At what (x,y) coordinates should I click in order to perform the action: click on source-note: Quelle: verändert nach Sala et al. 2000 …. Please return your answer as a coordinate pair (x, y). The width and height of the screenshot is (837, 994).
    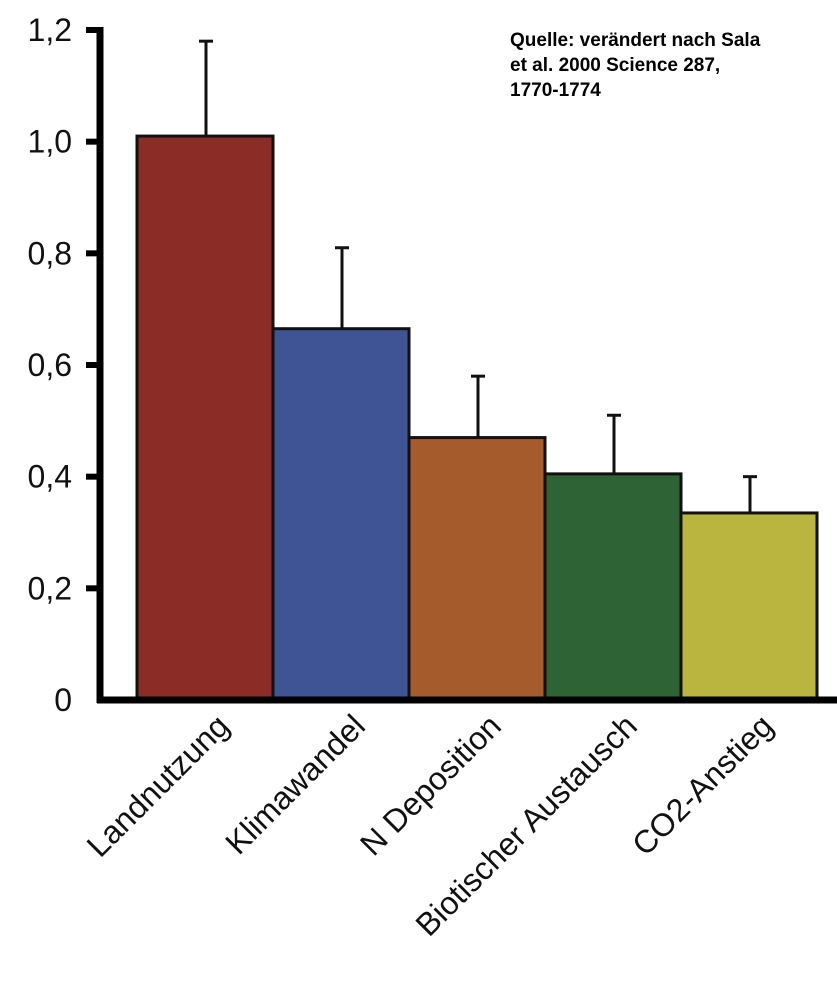
    Looking at the image, I should click on (635, 65).